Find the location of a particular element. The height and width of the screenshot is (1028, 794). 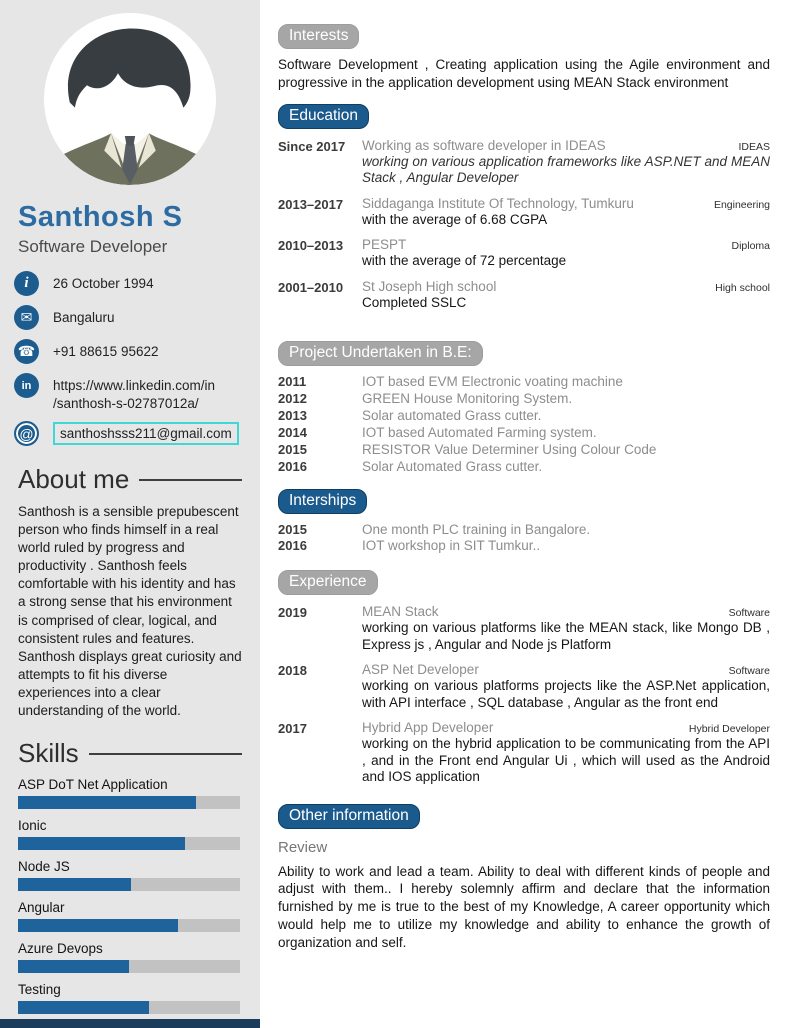

row-tag: IDEAS is located at coordinates (754, 146).